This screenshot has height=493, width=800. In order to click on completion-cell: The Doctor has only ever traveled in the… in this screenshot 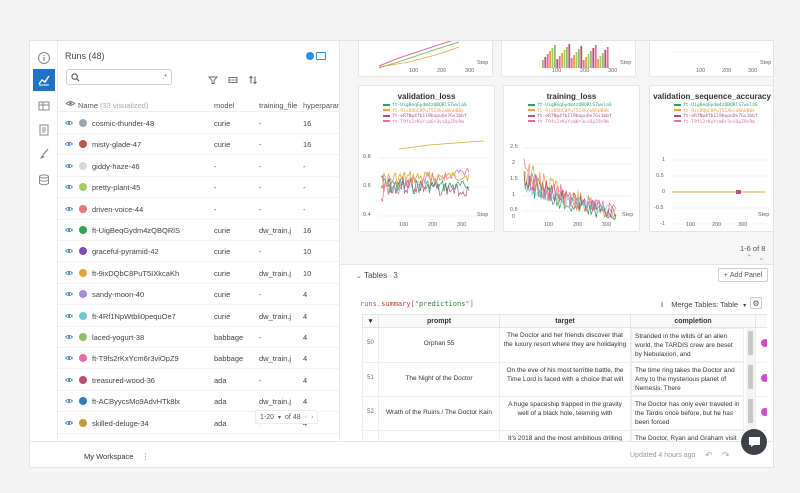, I will do `click(687, 413)`.